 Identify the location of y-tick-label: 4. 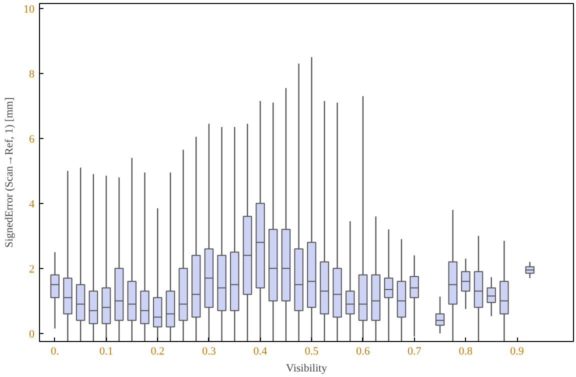
(32, 204).